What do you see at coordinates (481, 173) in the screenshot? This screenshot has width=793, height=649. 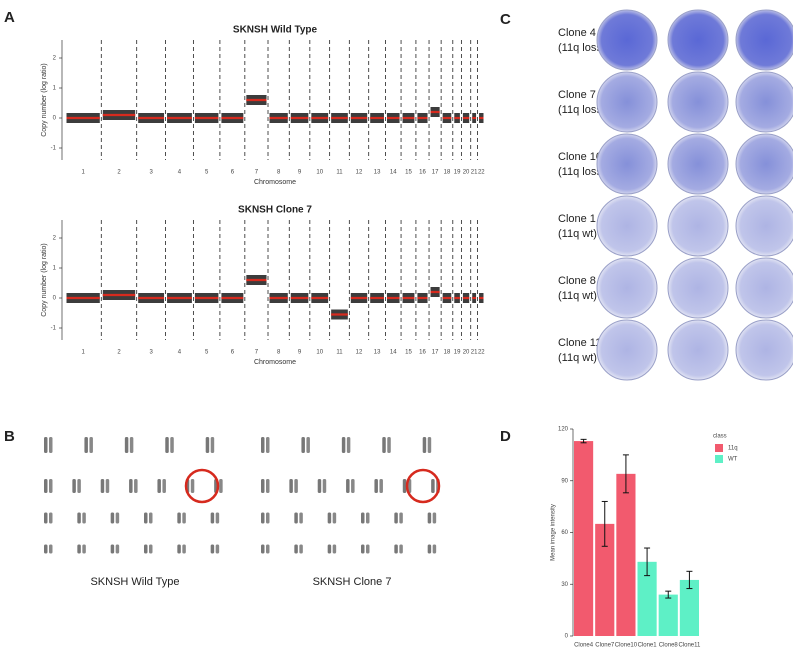 I see `chromosome-label: 22` at bounding box center [481, 173].